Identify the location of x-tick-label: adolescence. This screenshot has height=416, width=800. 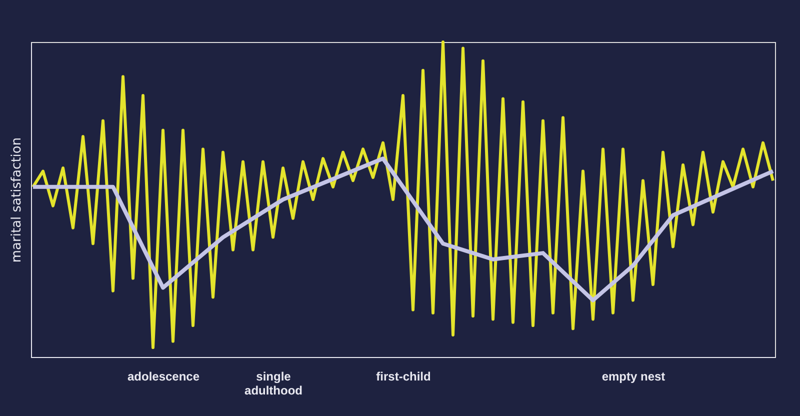
(163, 377).